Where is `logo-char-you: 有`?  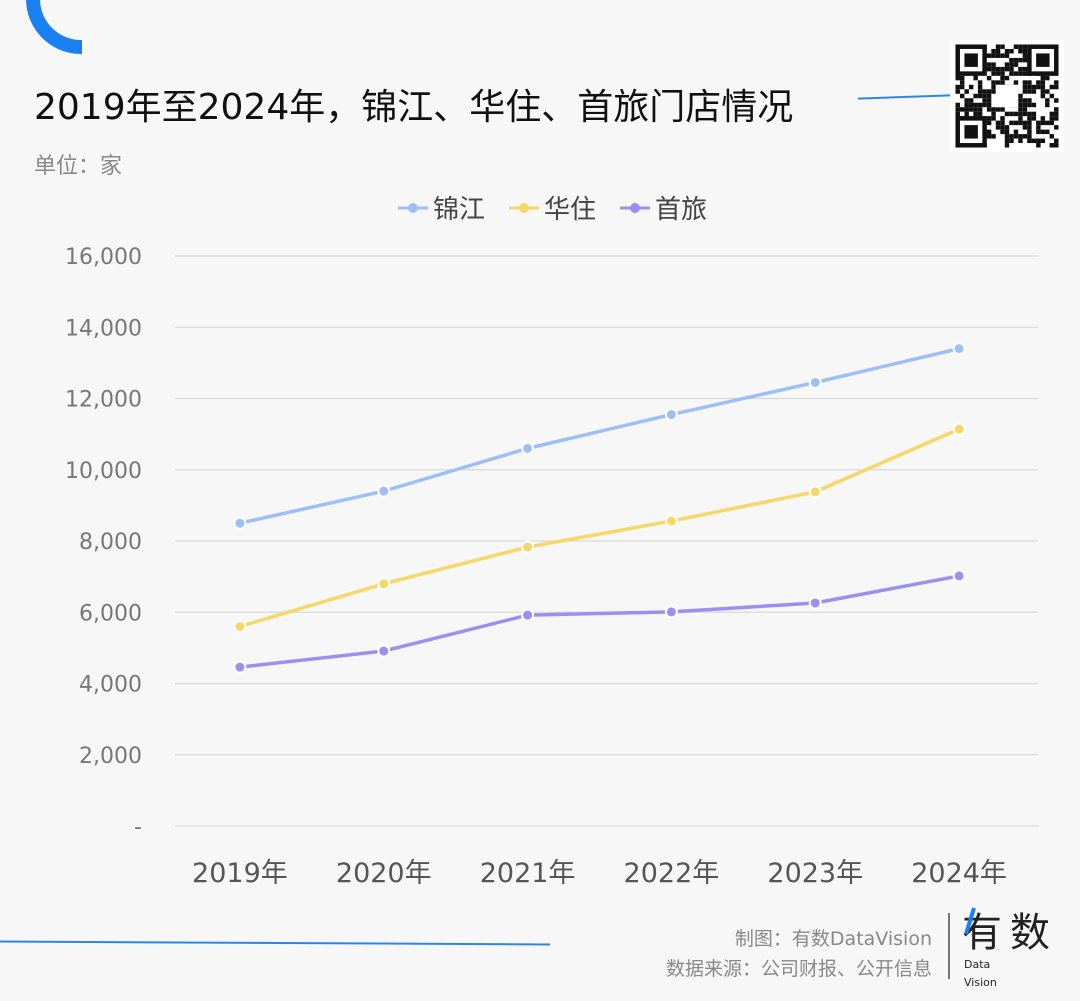 logo-char-you: 有 is located at coordinates (982, 933).